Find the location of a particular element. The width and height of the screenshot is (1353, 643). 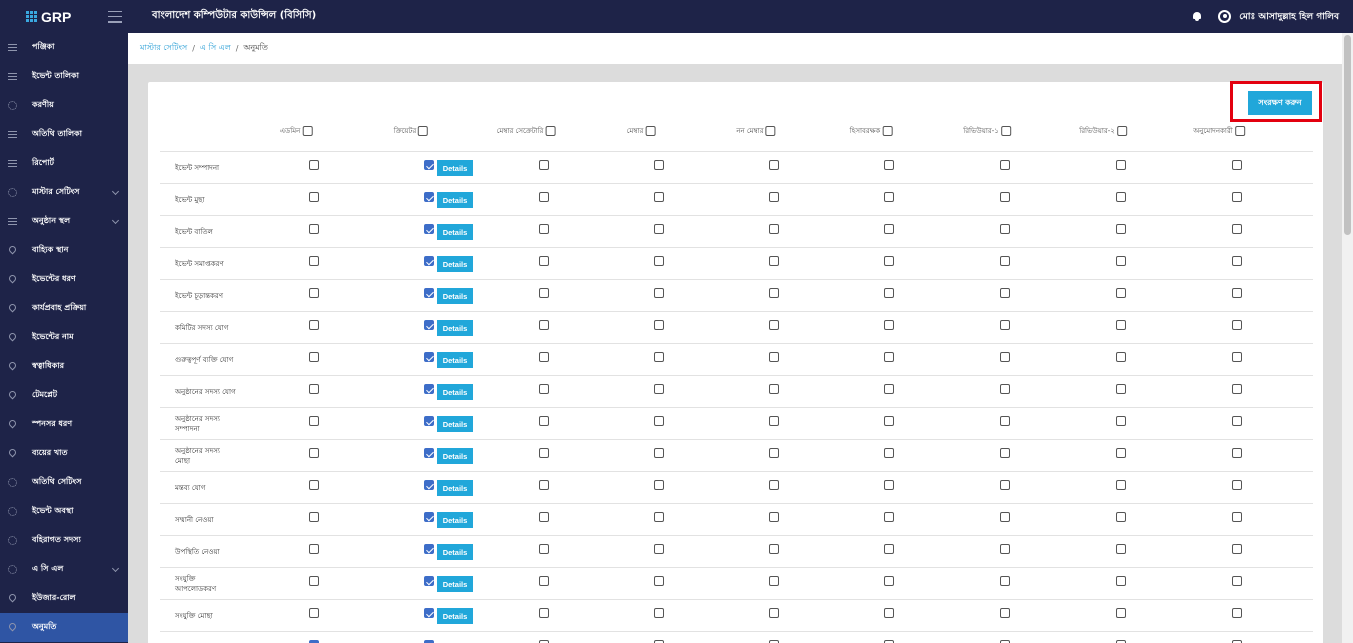

notification-bell-icon is located at coordinates (1197, 16).